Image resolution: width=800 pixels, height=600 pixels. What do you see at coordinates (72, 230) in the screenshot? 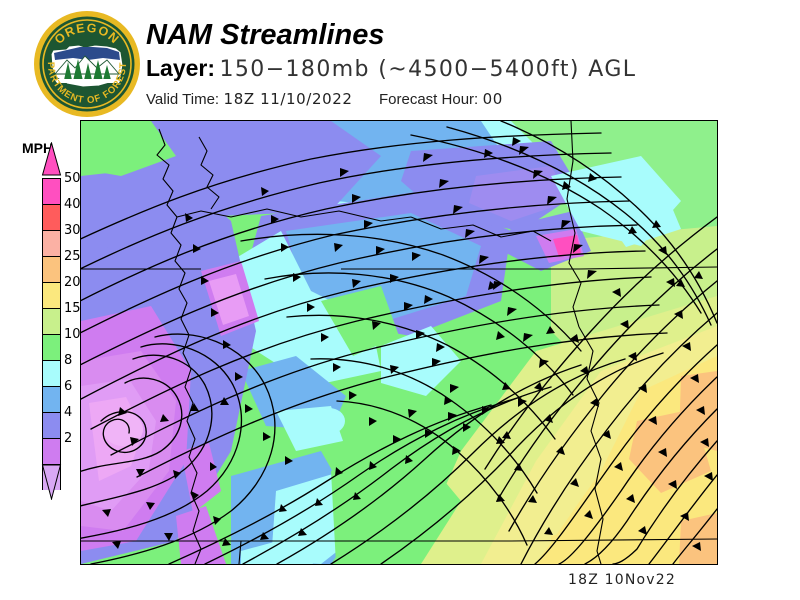
I see `colorbar-tick-30: 30` at bounding box center [72, 230].